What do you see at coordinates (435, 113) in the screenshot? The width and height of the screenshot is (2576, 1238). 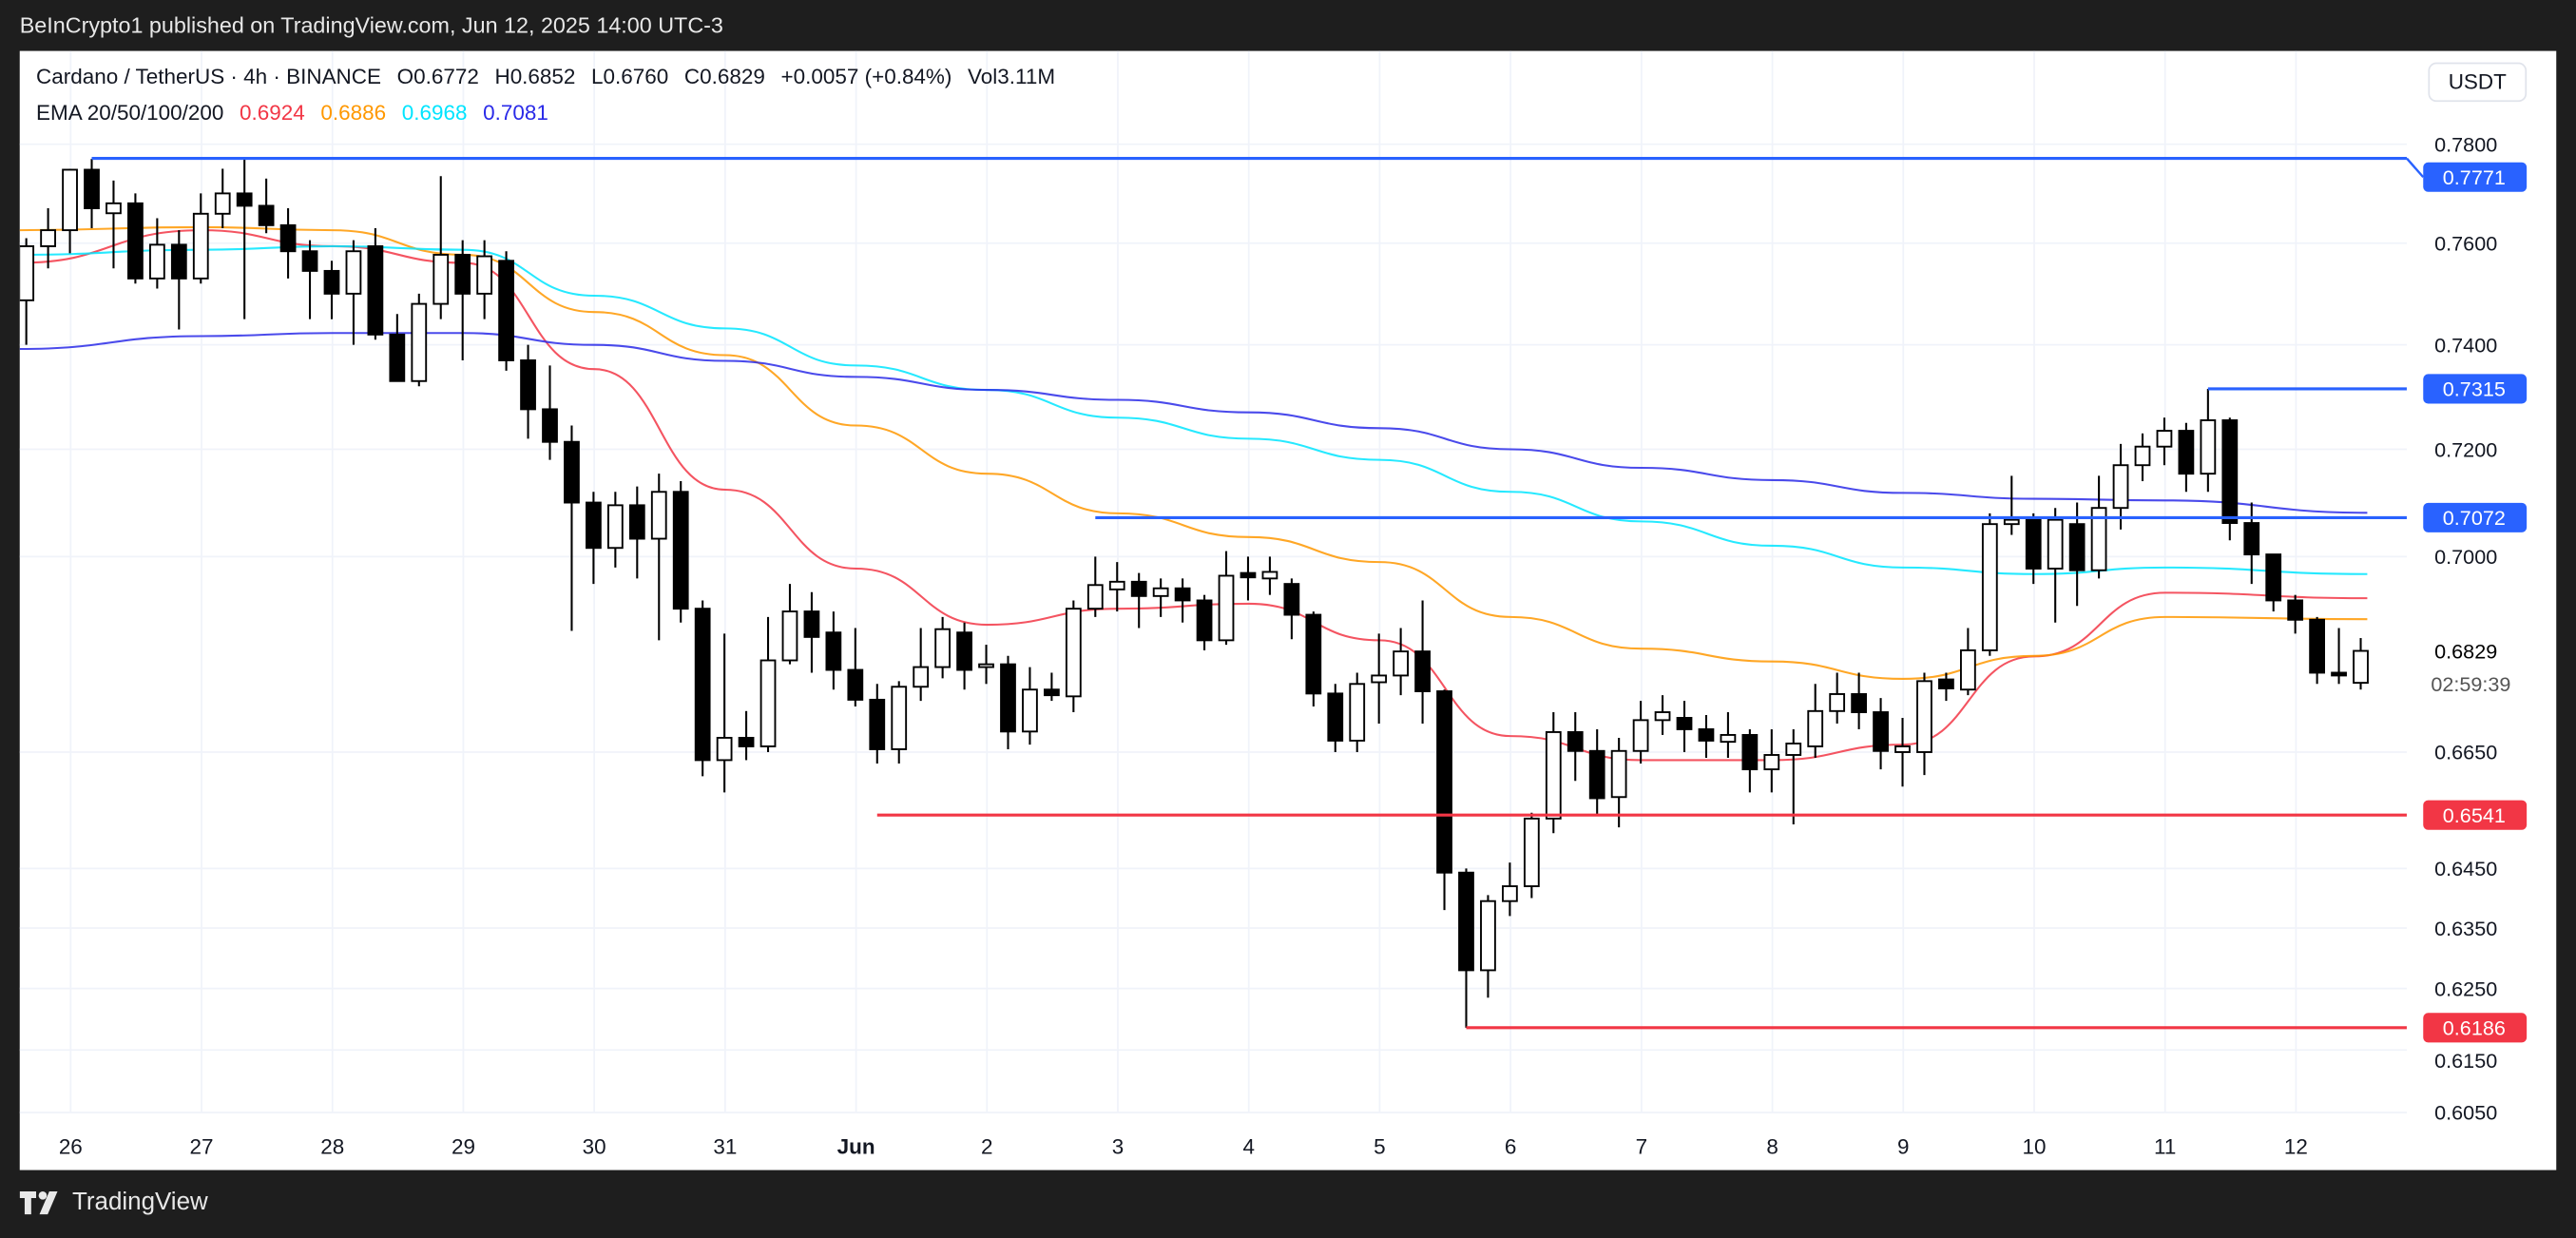 I see `ema100-value: 0.6968` at bounding box center [435, 113].